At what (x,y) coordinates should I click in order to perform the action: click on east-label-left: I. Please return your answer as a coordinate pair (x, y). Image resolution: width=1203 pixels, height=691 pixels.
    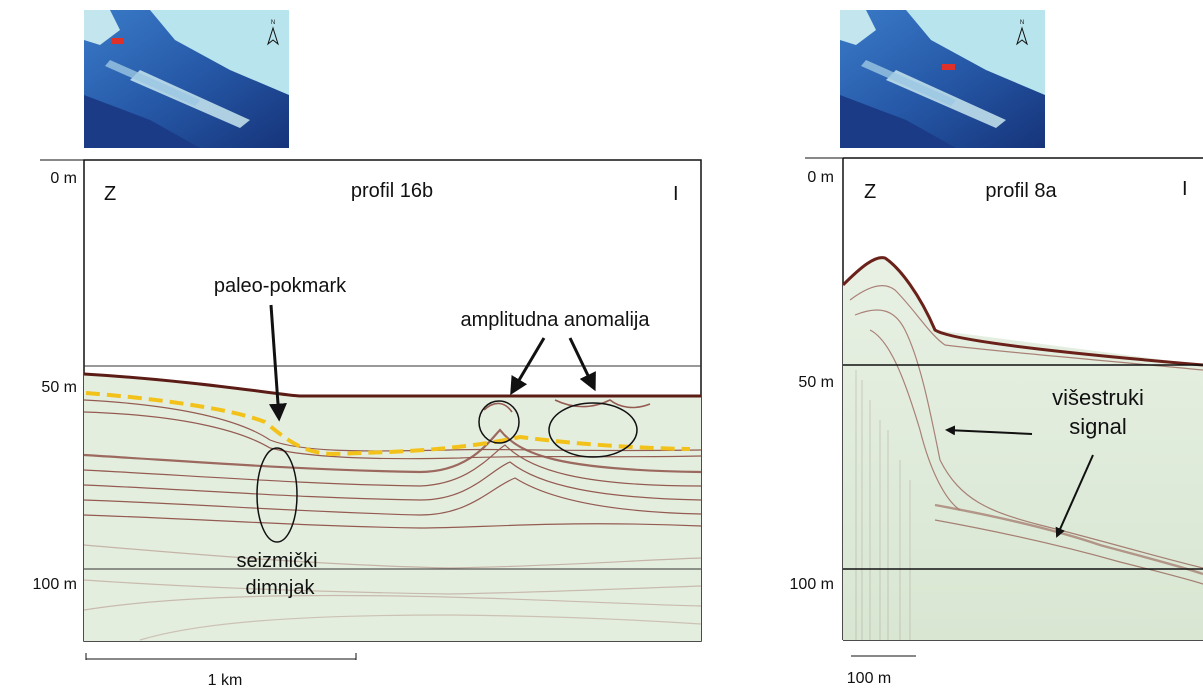
    Looking at the image, I should click on (676, 194).